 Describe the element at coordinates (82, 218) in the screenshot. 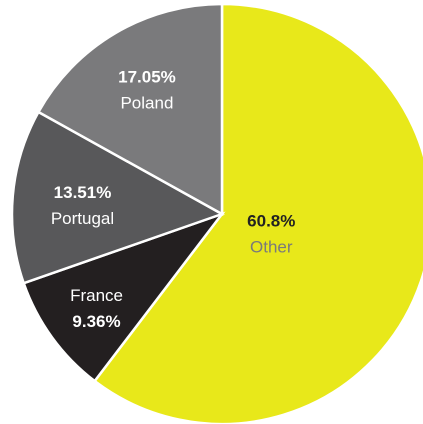

I see `pie-label-portugal: Portugal` at that location.